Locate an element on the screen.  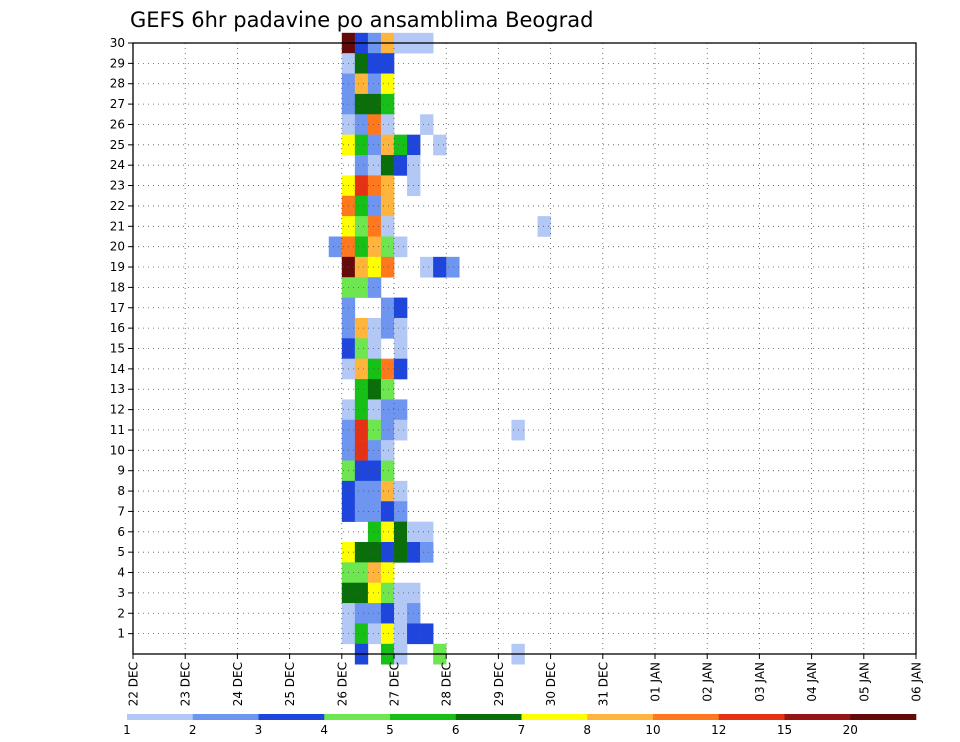
x-tick-label: 04 JAN is located at coordinates (812, 682).